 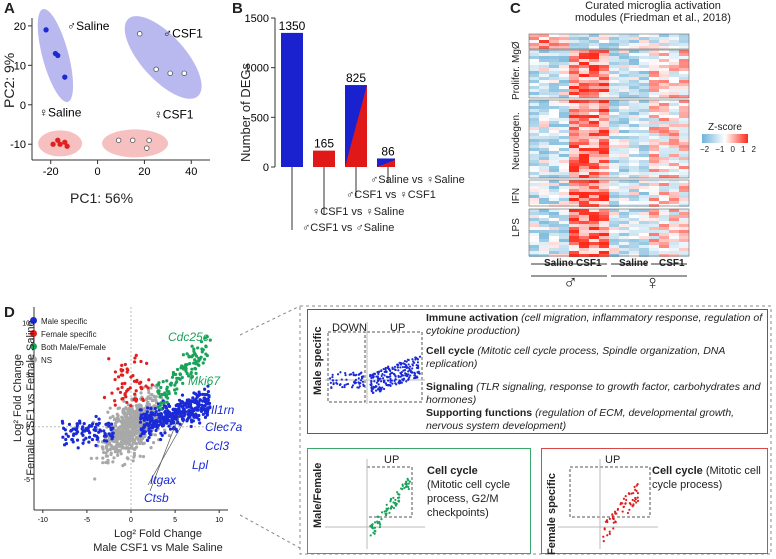 I want to click on immune-title: Immune activation, so click(x=472, y=318).